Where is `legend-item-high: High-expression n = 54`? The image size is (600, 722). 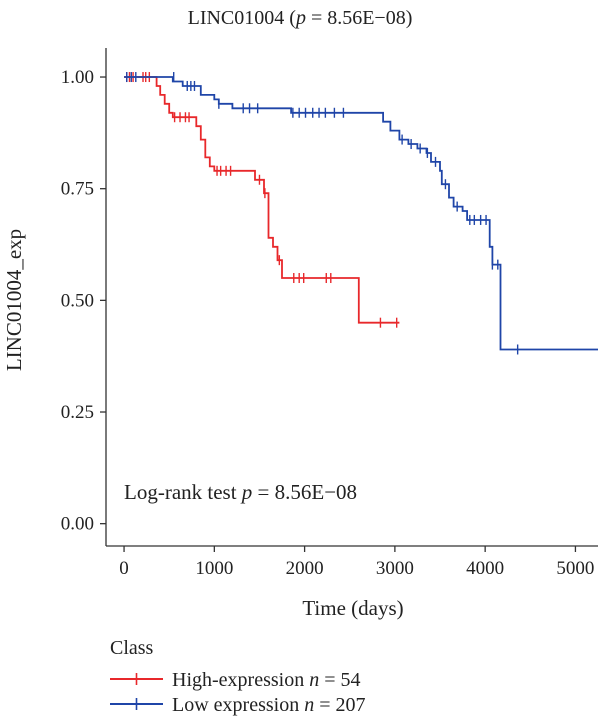 legend-item-high: High-expression n = 54 is located at coordinates (235, 680).